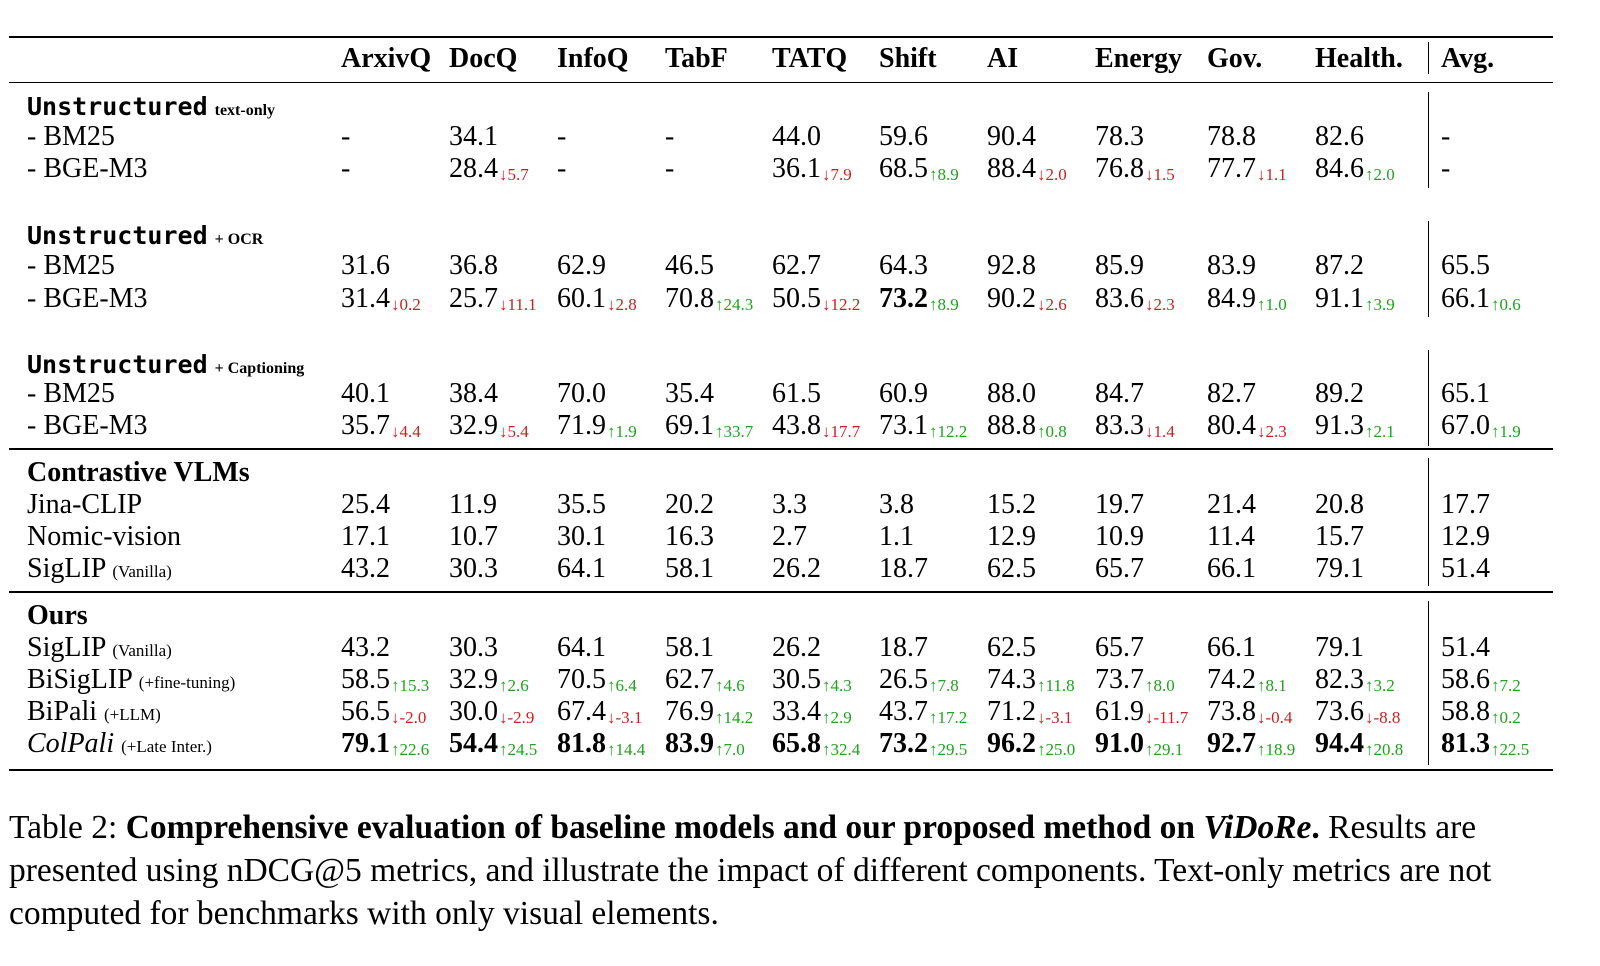 This screenshot has height=966, width=1600. I want to click on table-cell: 33.4↑2.9, so click(812, 715).